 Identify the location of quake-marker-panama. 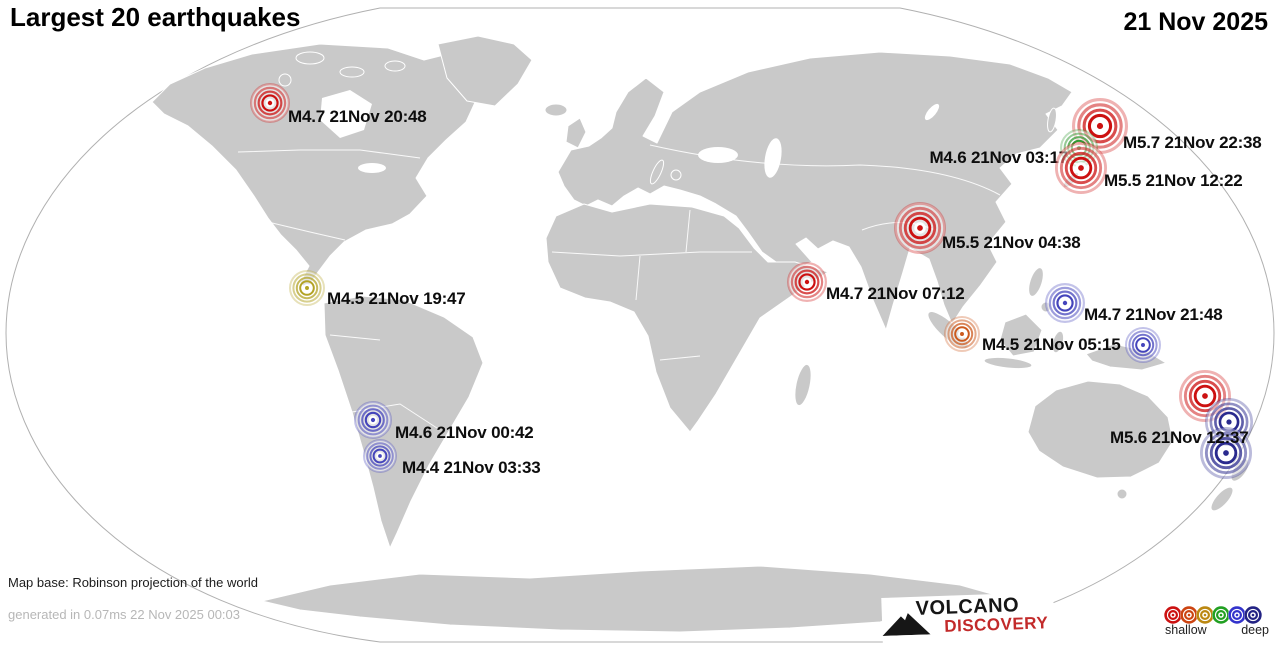
(307, 288).